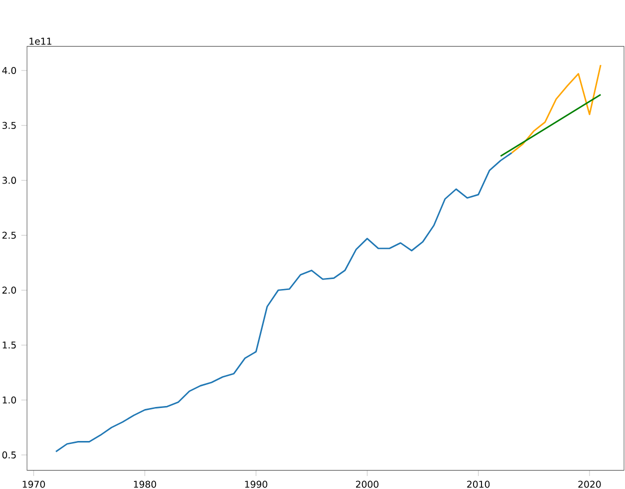  I want to click on y-tick-label: 1.0, so click(9, 400).